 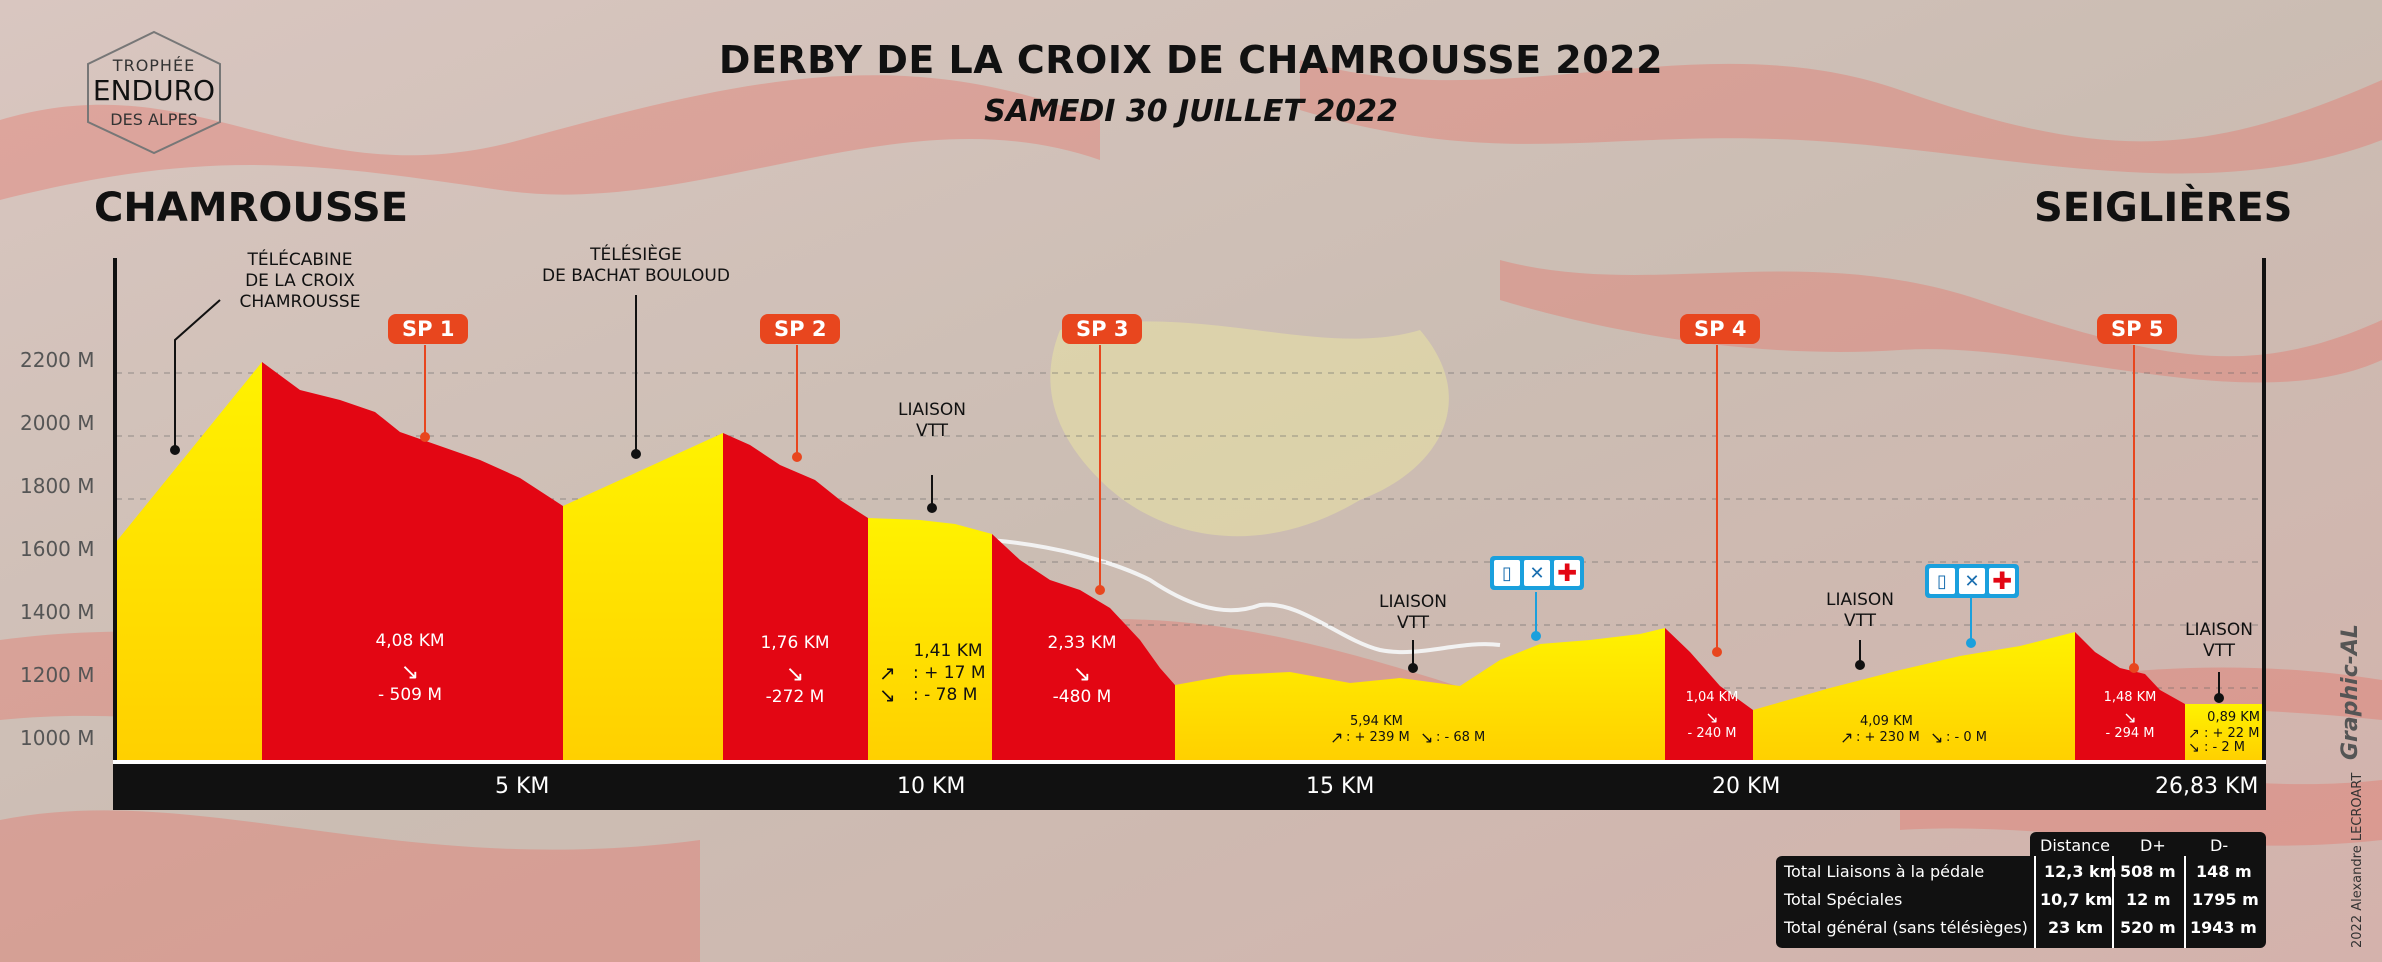 I want to click on segment-gain: : + 22 M, so click(x=2232, y=733).